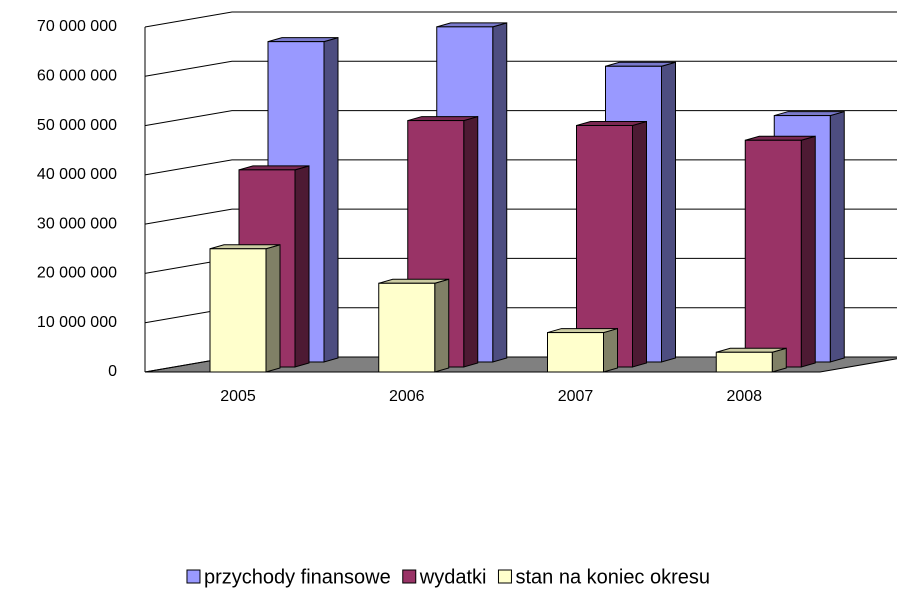 The height and width of the screenshot is (589, 897). I want to click on legend-item: stan na koniec okresu, so click(603, 577).